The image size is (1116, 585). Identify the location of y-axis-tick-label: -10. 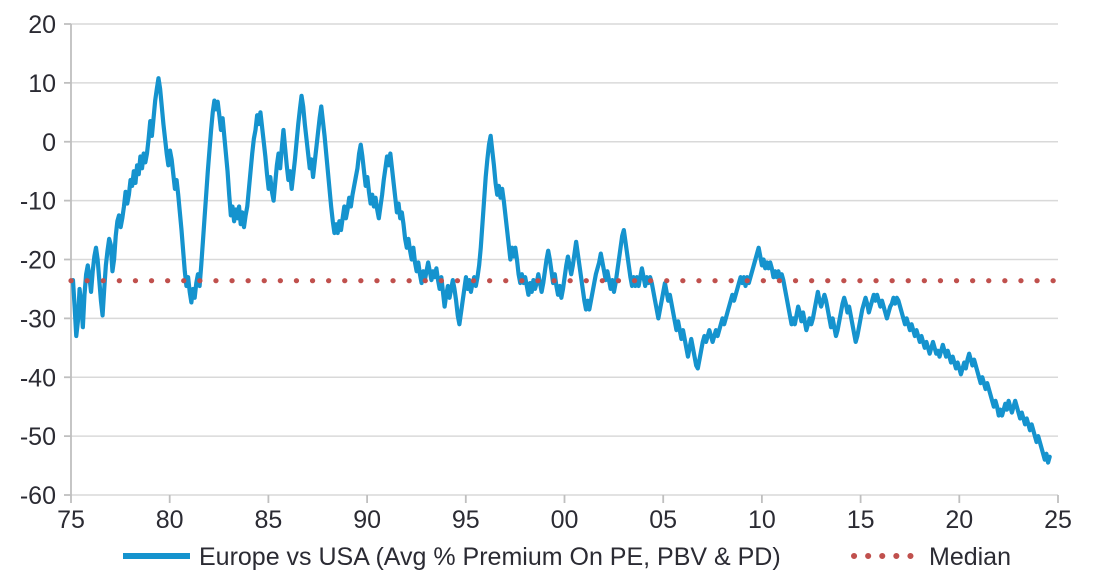
(38, 202).